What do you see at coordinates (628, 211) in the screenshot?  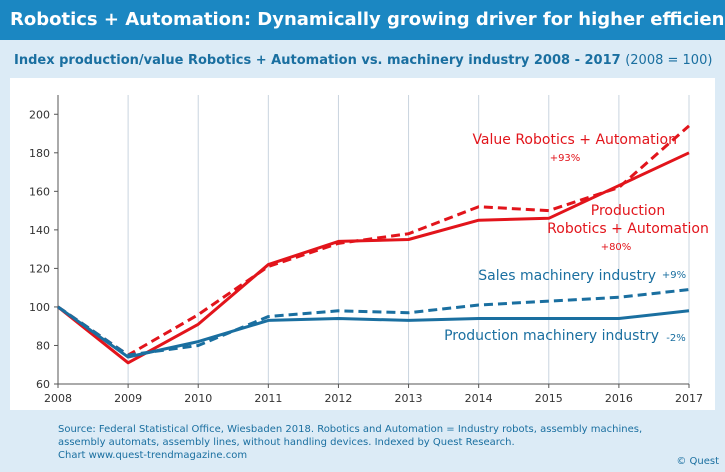 I see `annotation-label: Production` at bounding box center [628, 211].